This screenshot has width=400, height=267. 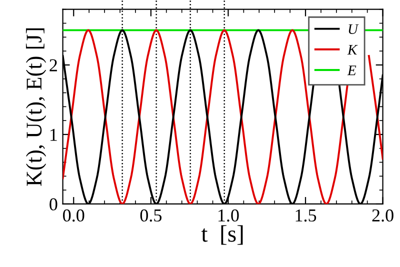 What do you see at coordinates (383, 215) in the screenshot?
I see `x-tick-label: 2.0` at bounding box center [383, 215].